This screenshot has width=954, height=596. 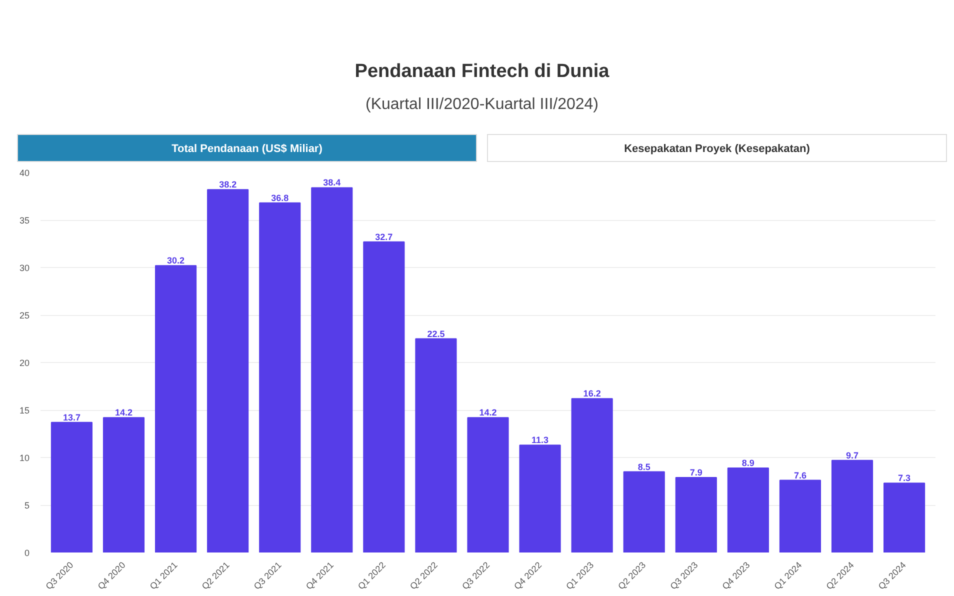 What do you see at coordinates (24, 221) in the screenshot?
I see `y-tick-label: 35` at bounding box center [24, 221].